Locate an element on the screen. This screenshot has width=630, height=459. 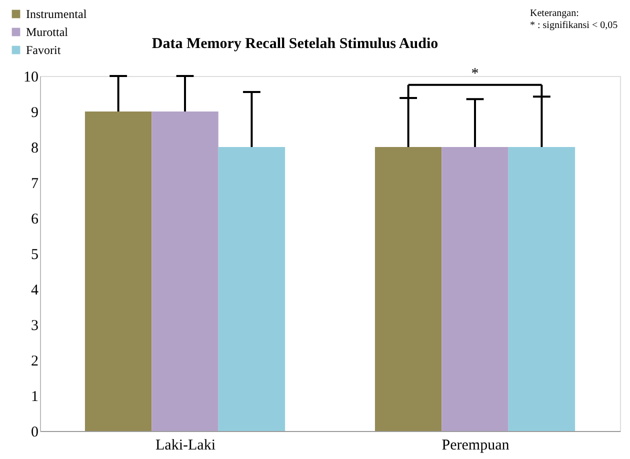
text: * : signifikansi < 0,05 is located at coordinates (574, 25).